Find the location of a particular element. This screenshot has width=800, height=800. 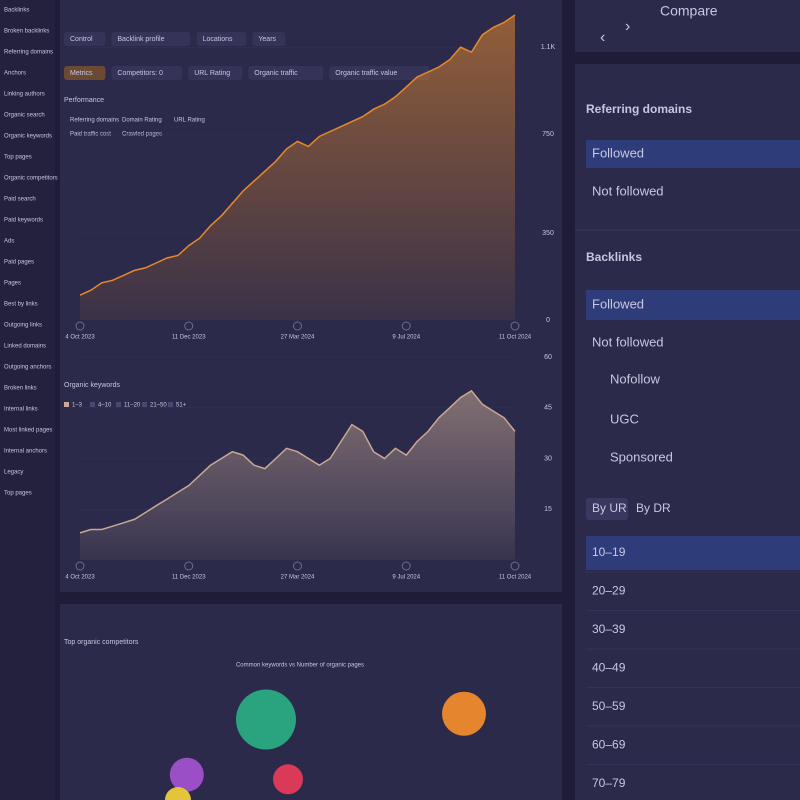

sidebar-item: Outgoing links is located at coordinates (23, 326).